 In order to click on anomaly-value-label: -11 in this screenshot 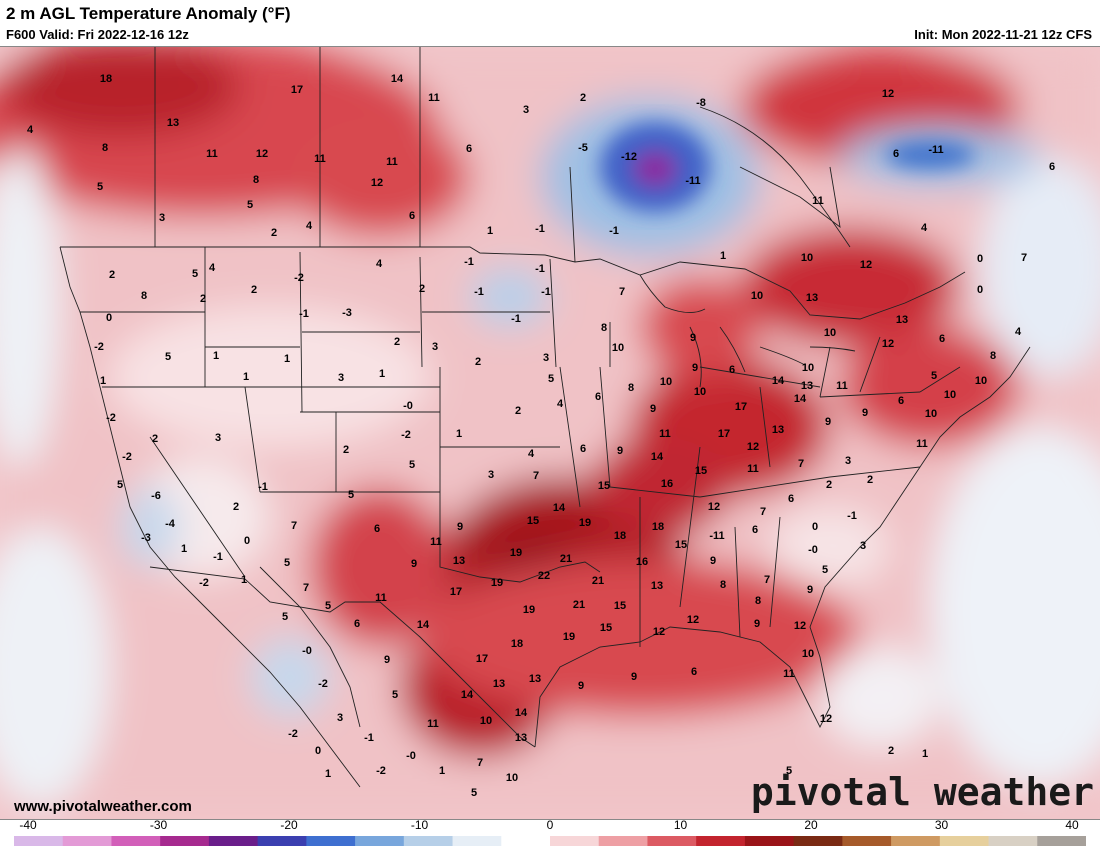, I will do `click(692, 181)`.